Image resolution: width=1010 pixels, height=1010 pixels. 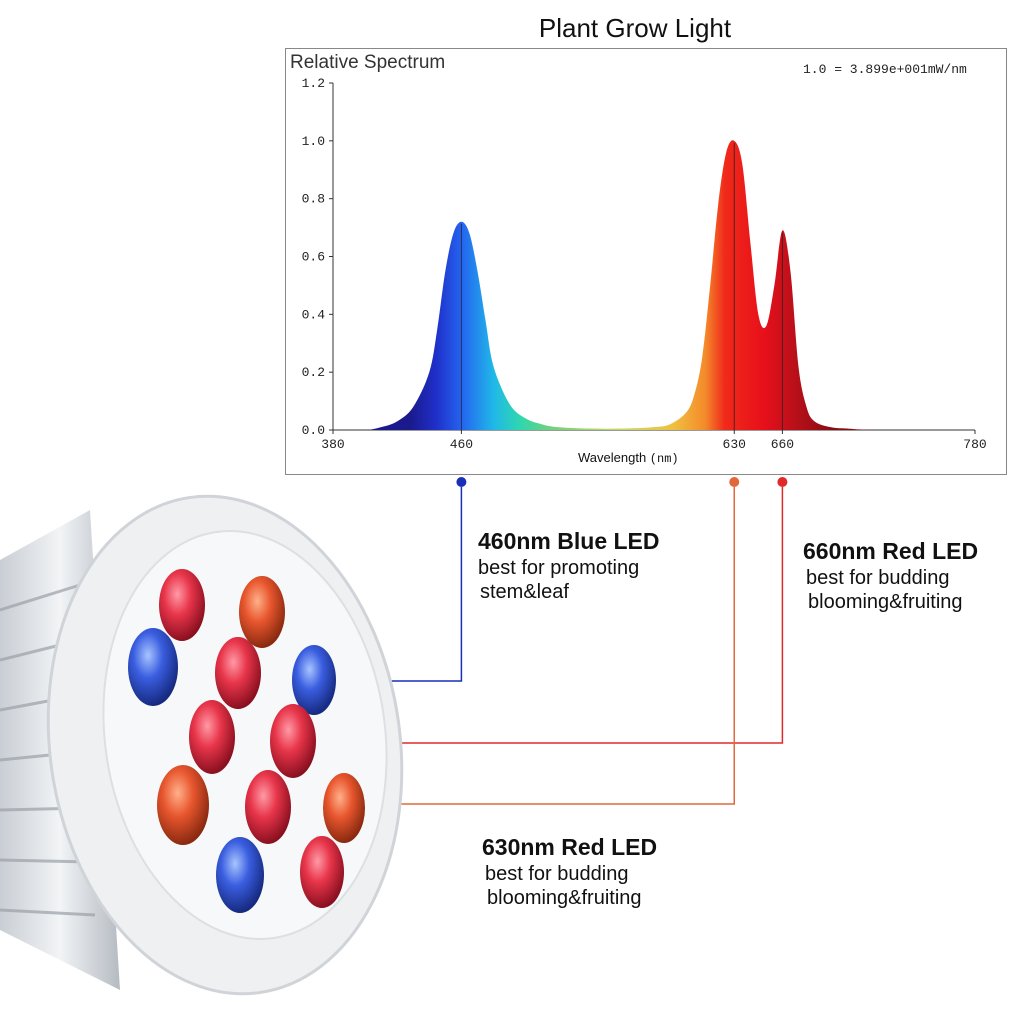 I want to click on connector-660nm, so click(x=551, y=615).